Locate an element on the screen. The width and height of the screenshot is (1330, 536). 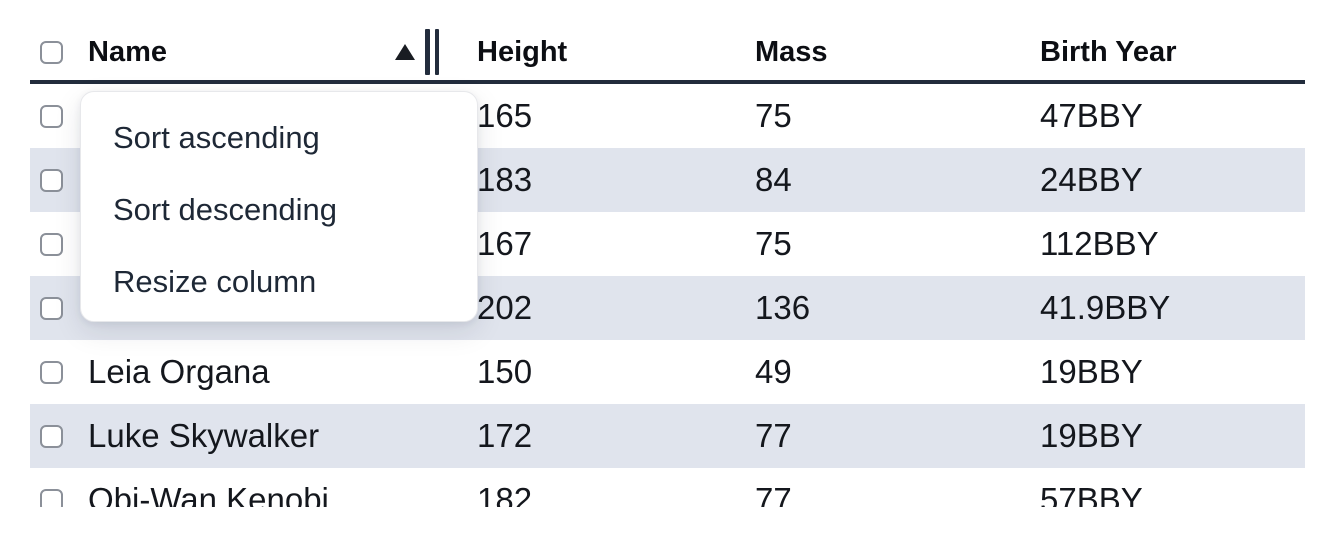
cell-birth-year: 41.9BBY is located at coordinates (1105, 307).